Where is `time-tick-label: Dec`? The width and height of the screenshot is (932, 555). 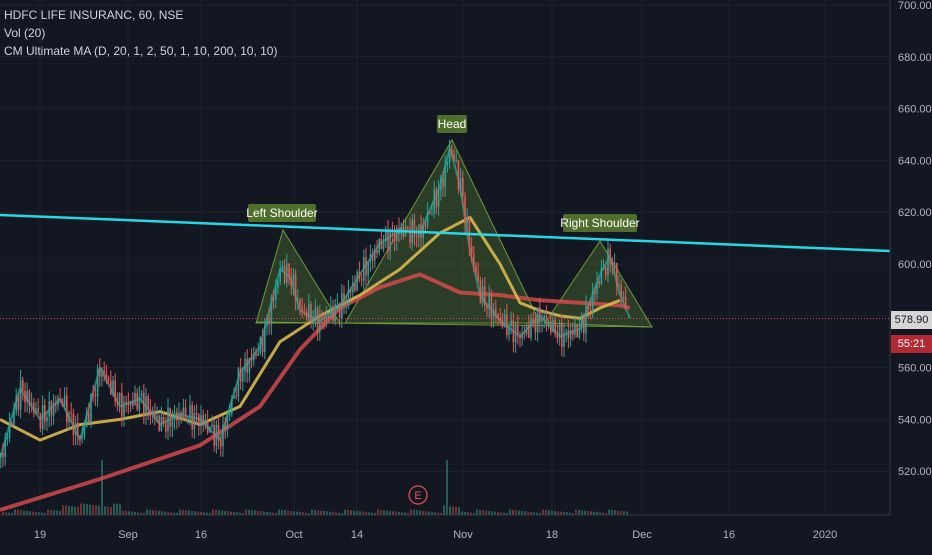 time-tick-label: Dec is located at coordinates (642, 535).